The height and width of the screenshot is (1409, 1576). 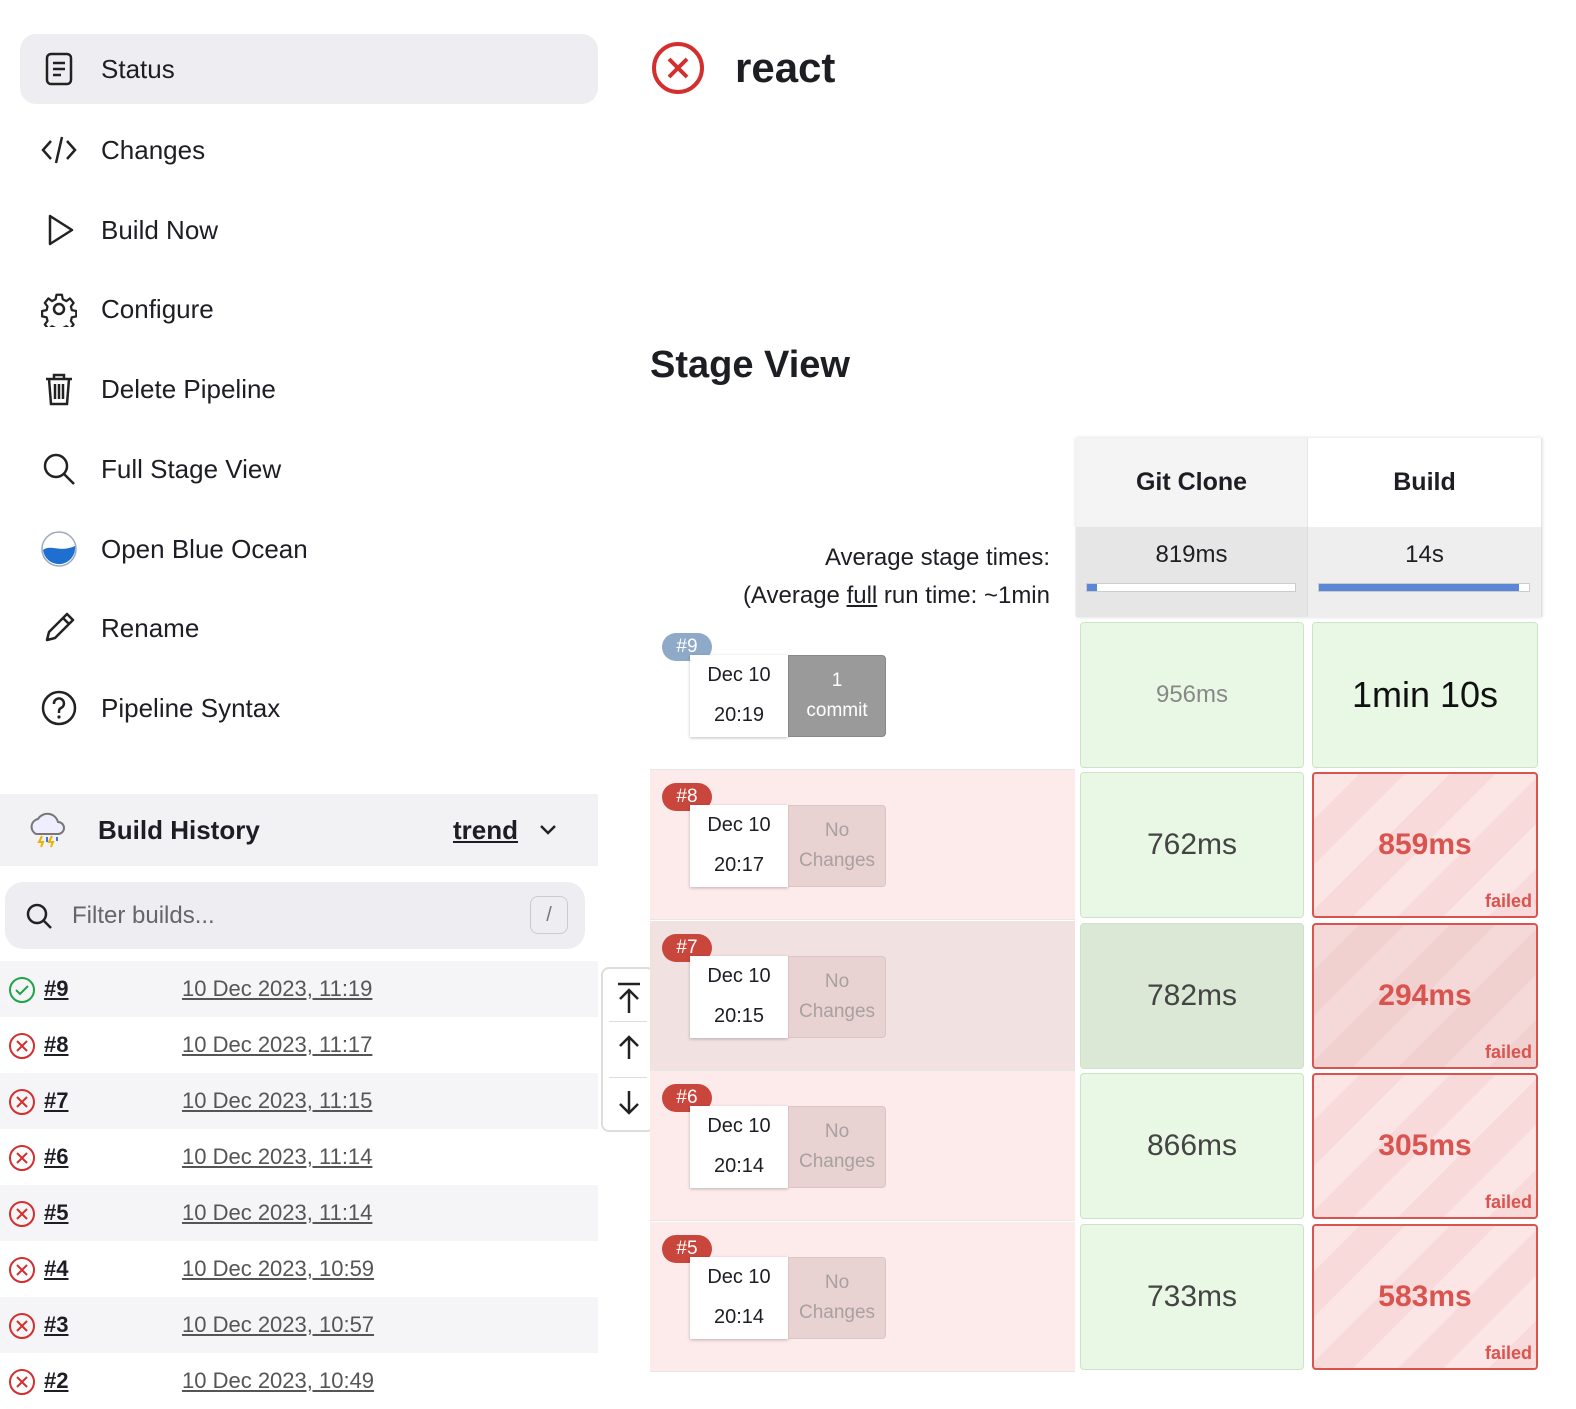 What do you see at coordinates (56, 1156) in the screenshot?
I see `build-number: #6` at bounding box center [56, 1156].